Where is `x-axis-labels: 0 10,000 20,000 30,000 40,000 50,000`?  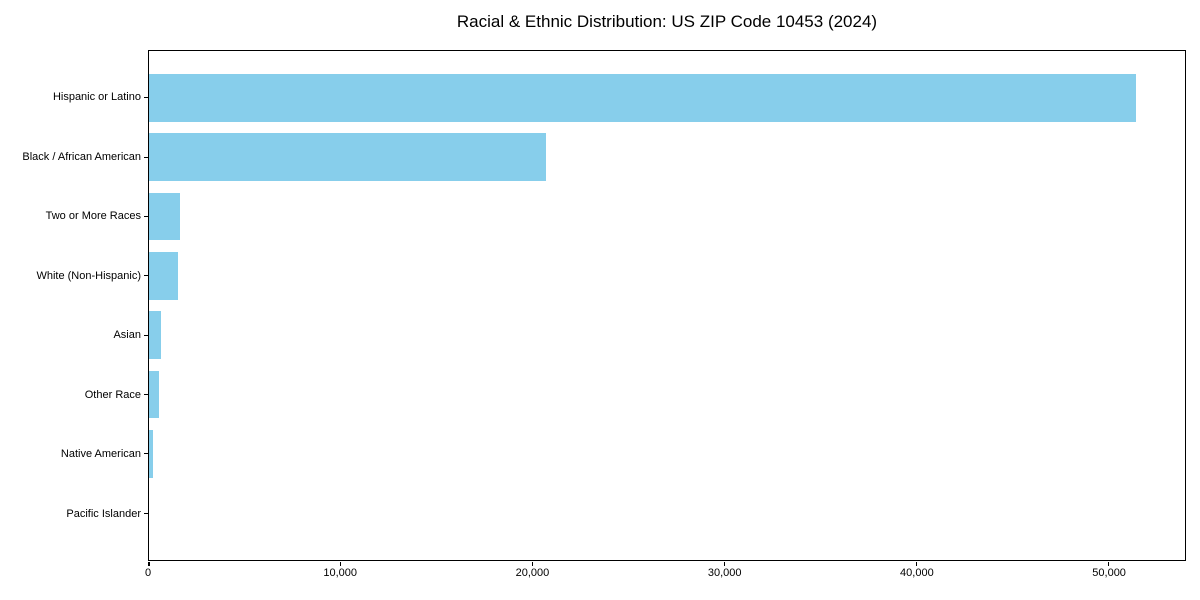
x-axis-labels: 0 10,000 20,000 30,000 40,000 50,000 is located at coordinates (665, 577).